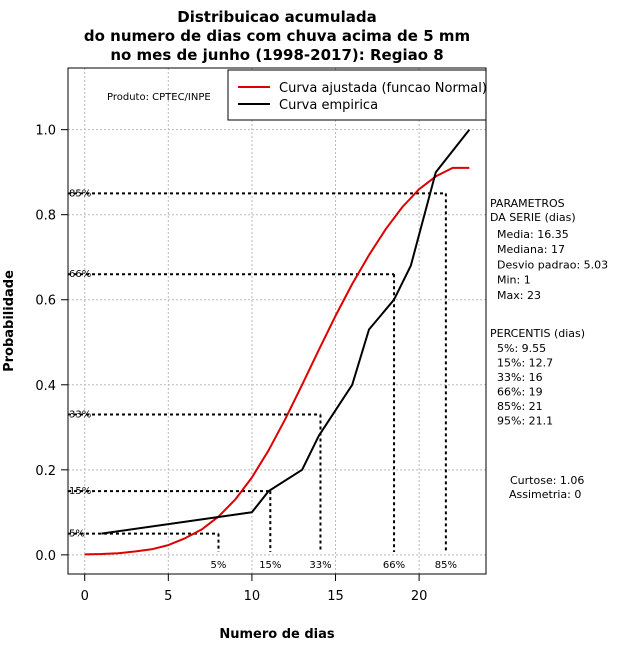 This screenshot has width=640, height=660. I want to click on y-tick-label-4: 0.8, so click(45, 216).